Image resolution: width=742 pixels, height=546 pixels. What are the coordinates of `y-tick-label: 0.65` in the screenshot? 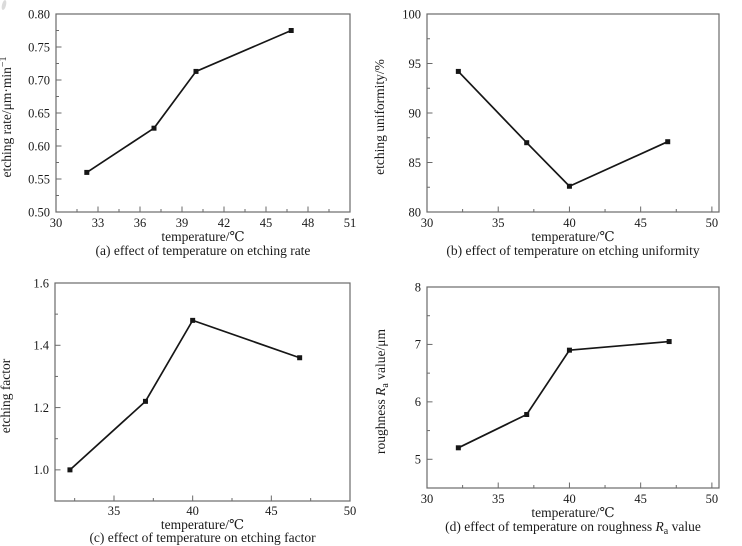 It's located at (39, 113).